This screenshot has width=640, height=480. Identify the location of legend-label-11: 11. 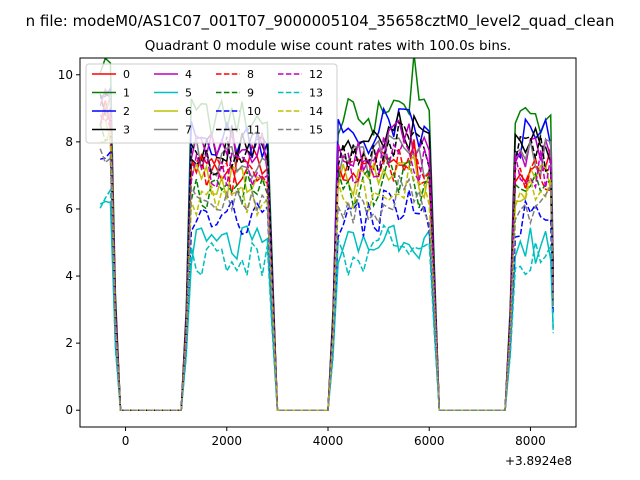
(254, 130).